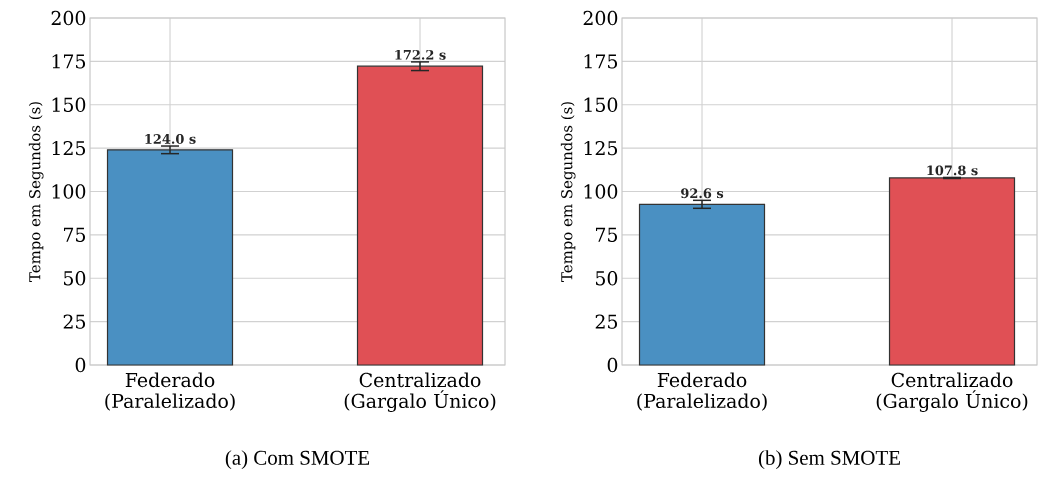  Describe the element at coordinates (420, 54) in the screenshot. I see `data-label: 172.2 s` at that location.